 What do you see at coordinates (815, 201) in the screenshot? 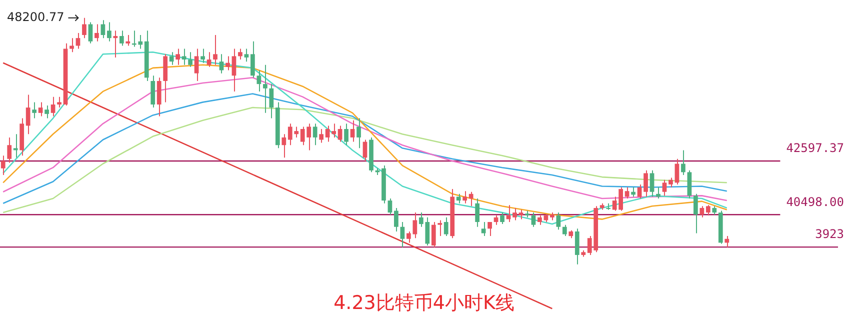
I see `ref-line-label: 40498.00` at bounding box center [815, 201].